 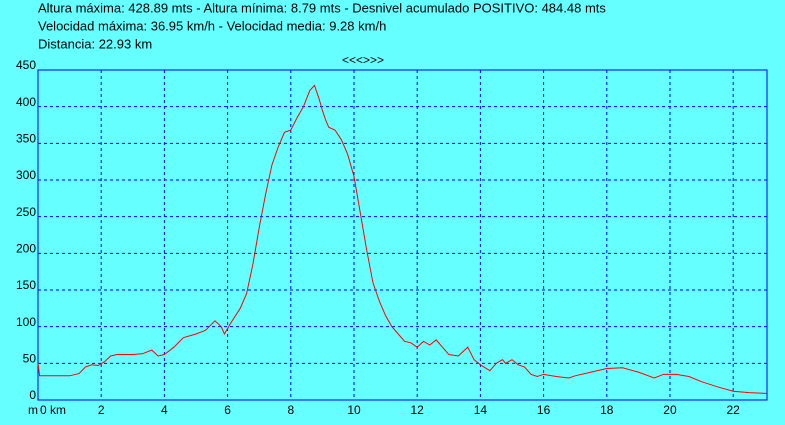 What do you see at coordinates (290, 410) in the screenshot?
I see `x-tick-label: 8` at bounding box center [290, 410].